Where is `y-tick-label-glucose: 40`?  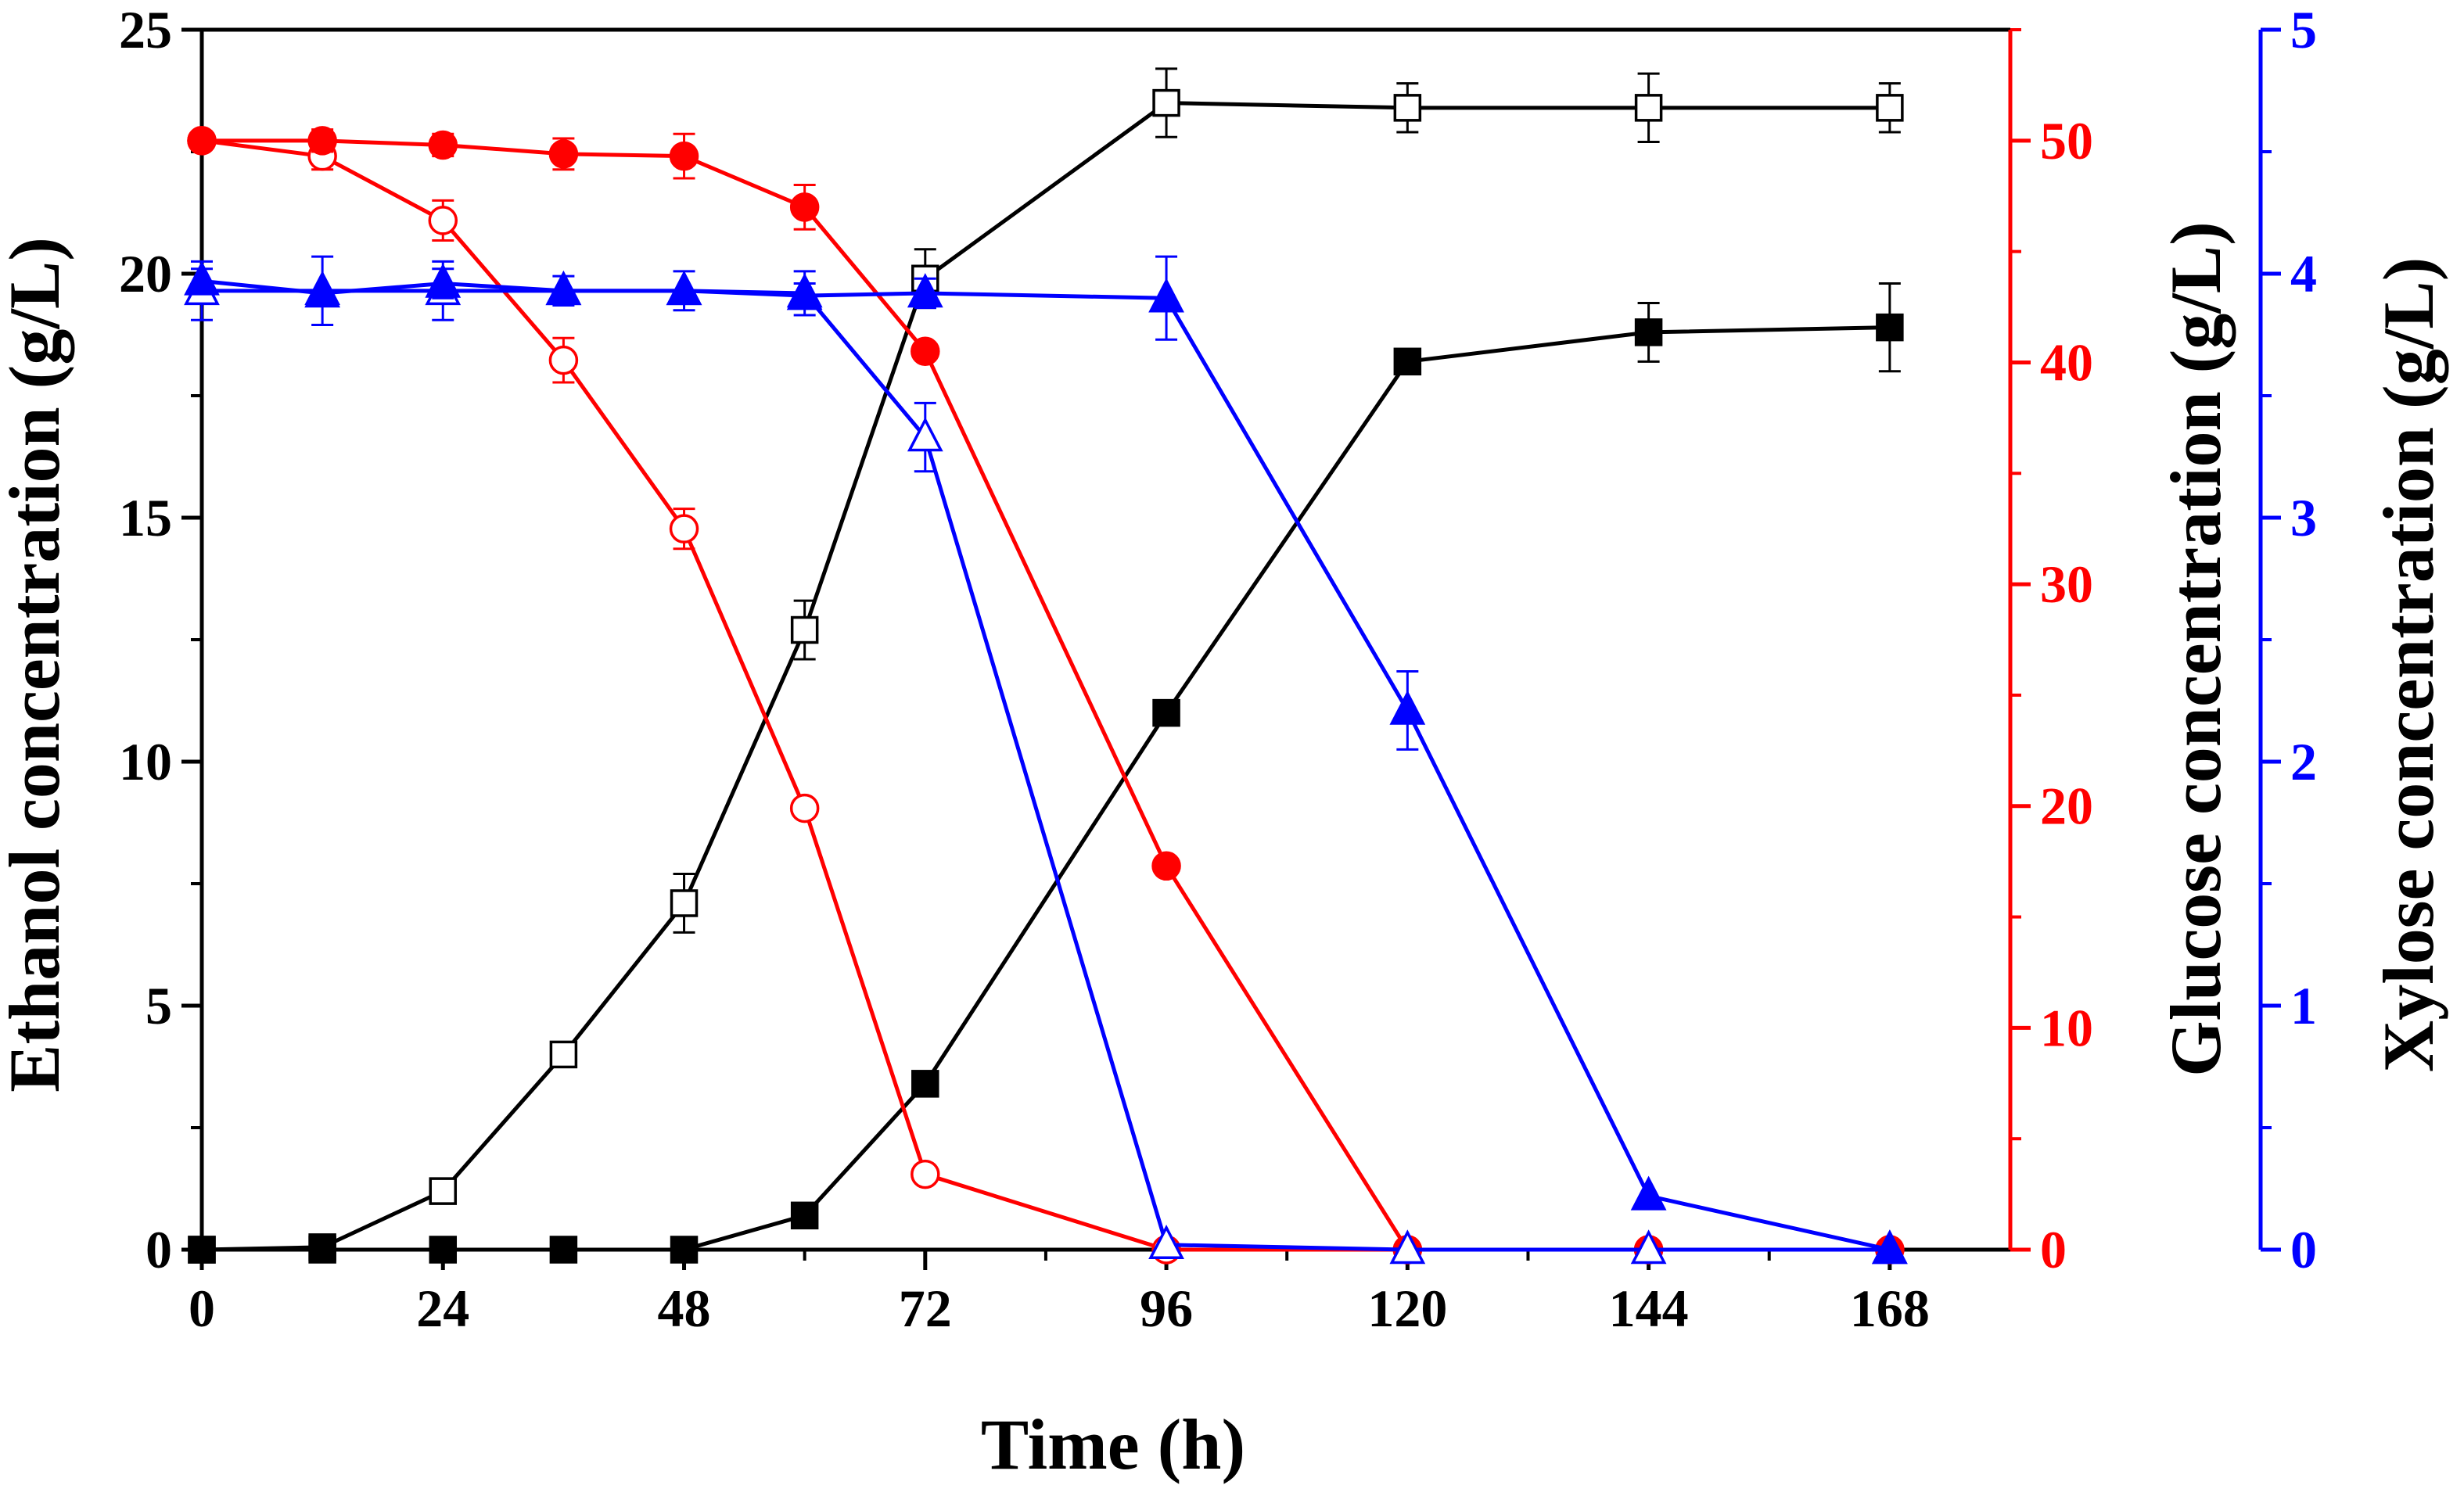
y-tick-label-glucose: 40 is located at coordinates (2066, 362).